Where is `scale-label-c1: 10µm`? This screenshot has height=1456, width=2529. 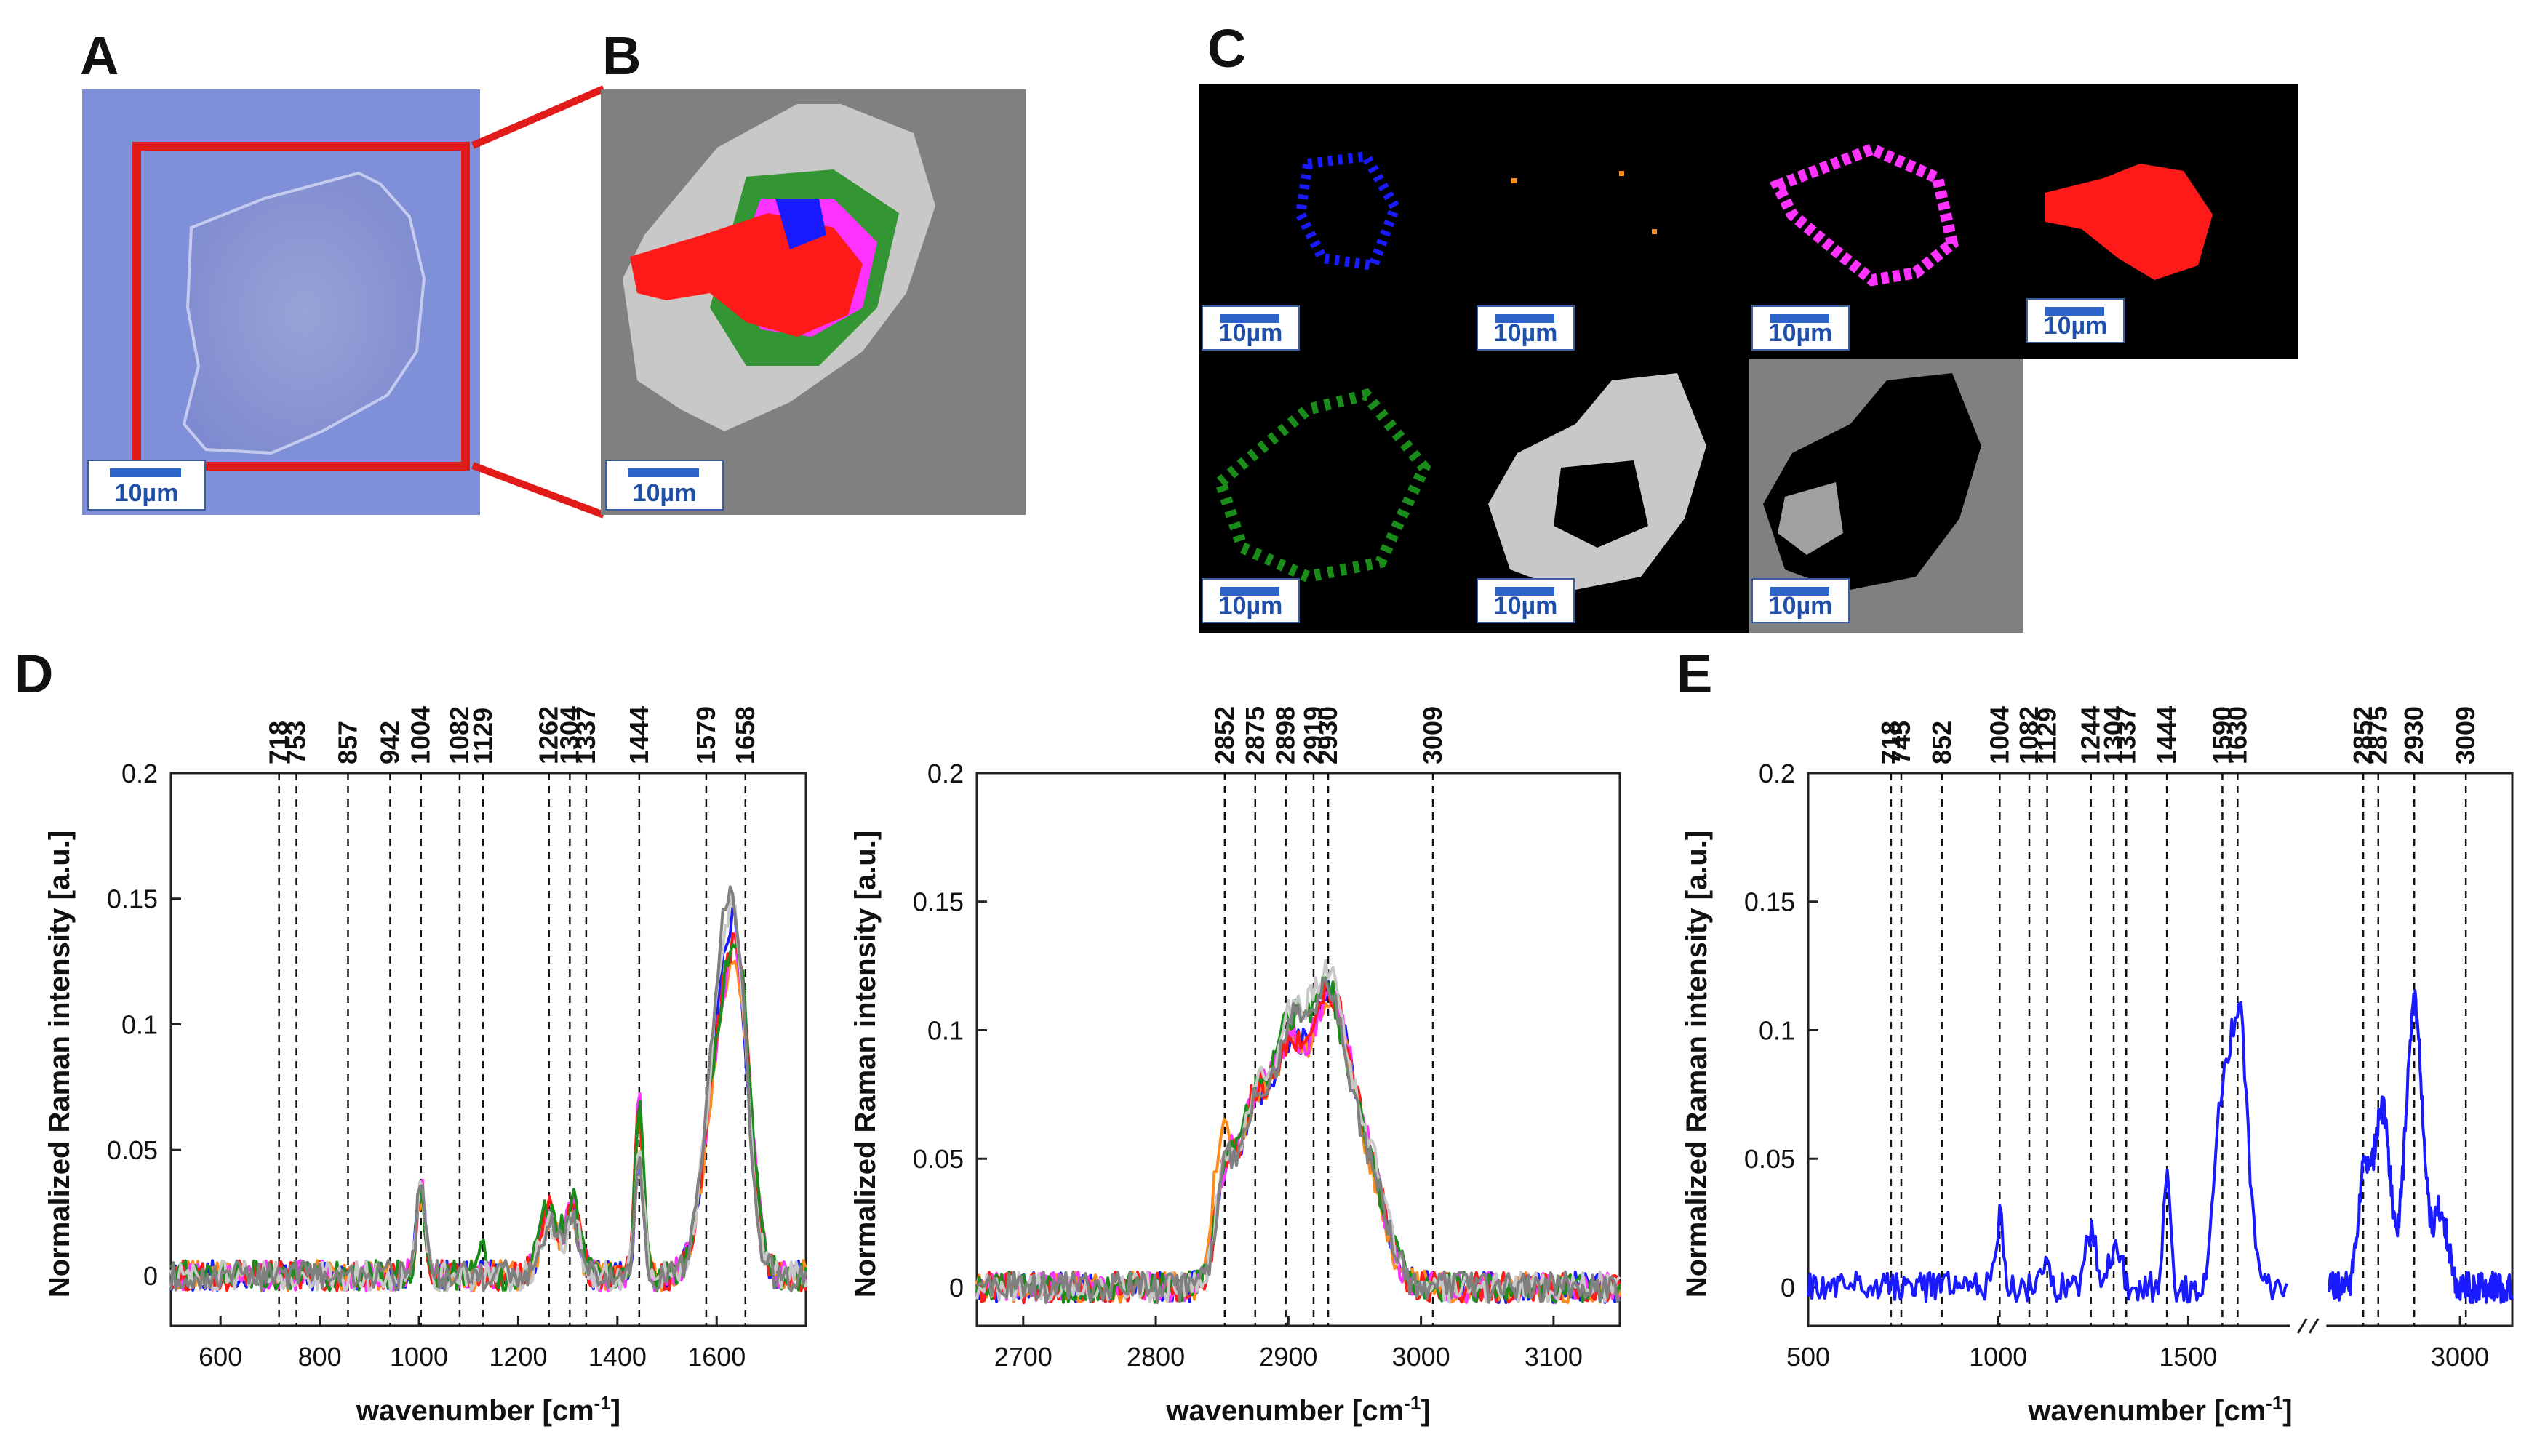 scale-label-c1: 10µm is located at coordinates (1250, 333).